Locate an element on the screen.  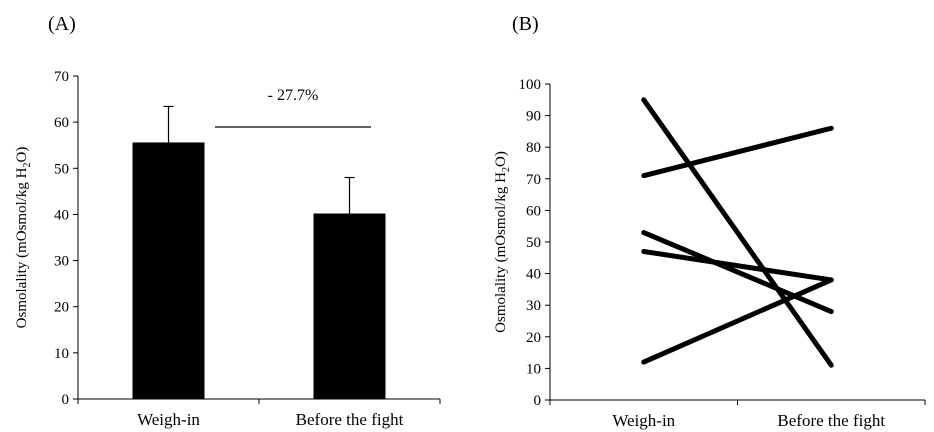
panel-a-y-axis-label: Osmolality (mOsmol/kg H2O) is located at coordinates (23, 238).